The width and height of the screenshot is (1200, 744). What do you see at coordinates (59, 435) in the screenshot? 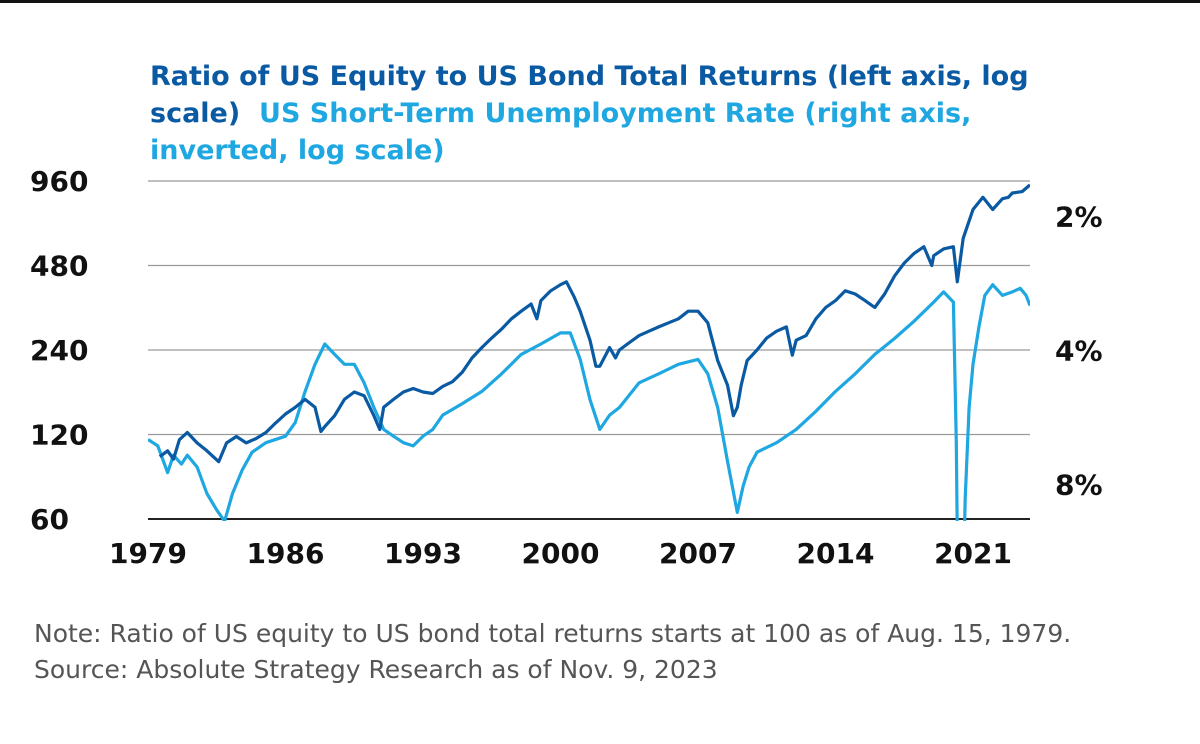
I see `left-tick-label: 120` at bounding box center [59, 435].